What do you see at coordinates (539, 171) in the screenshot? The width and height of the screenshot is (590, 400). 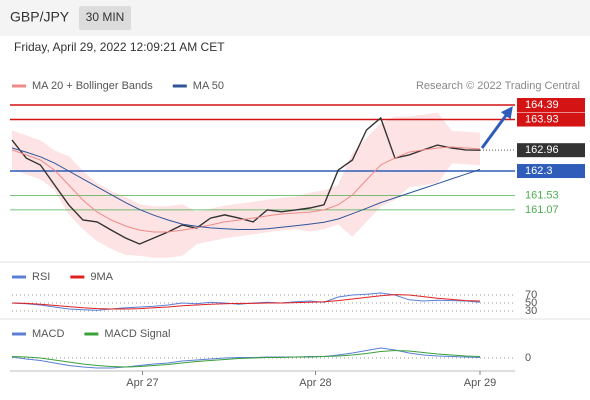 I see `level-label: 162.3` at bounding box center [539, 171].